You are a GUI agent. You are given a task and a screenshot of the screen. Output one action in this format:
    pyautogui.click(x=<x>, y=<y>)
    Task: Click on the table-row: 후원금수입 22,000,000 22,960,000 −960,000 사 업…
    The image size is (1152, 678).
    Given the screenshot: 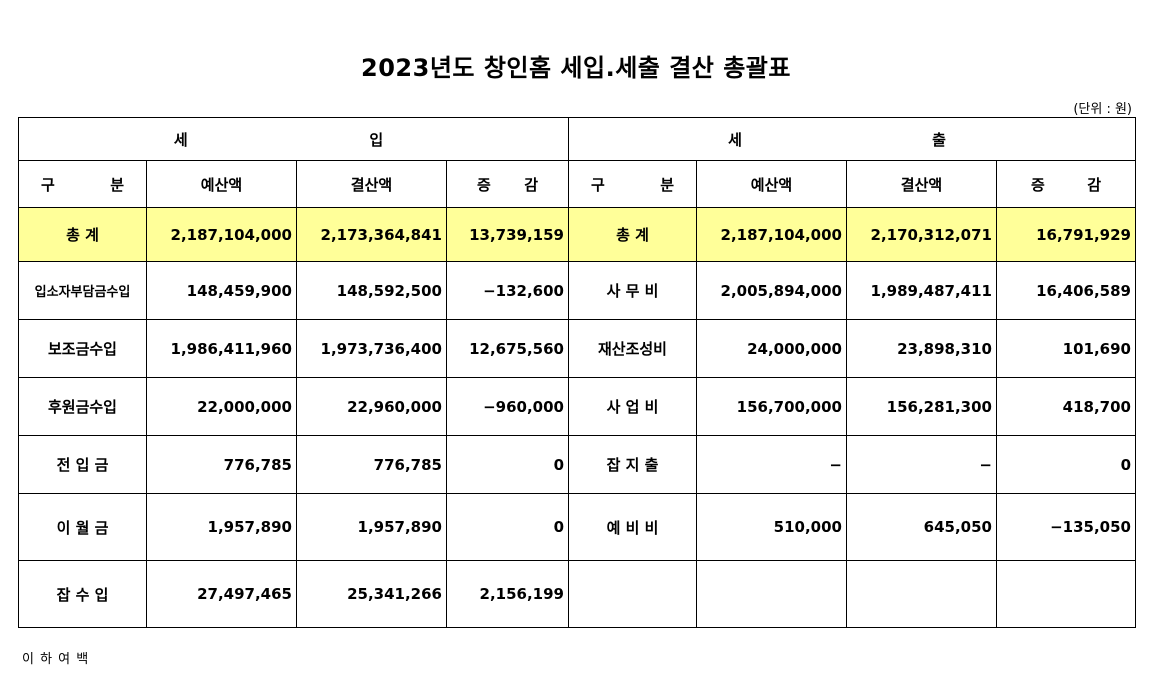 What is the action you would take?
    pyautogui.click(x=577, y=406)
    